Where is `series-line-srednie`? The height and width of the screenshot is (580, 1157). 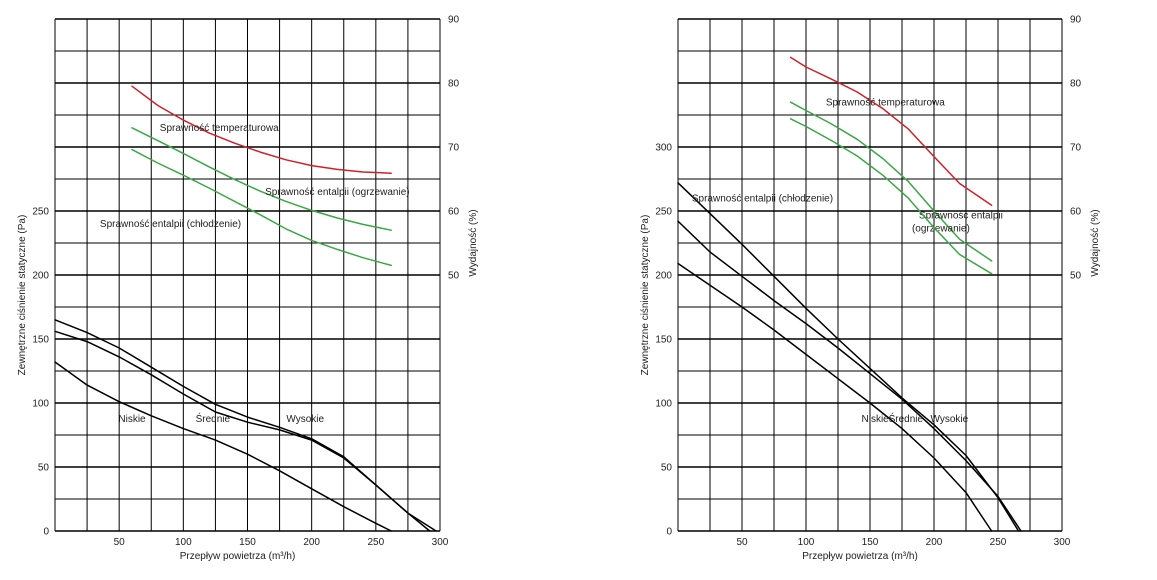 series-line-srednie is located at coordinates (242, 431).